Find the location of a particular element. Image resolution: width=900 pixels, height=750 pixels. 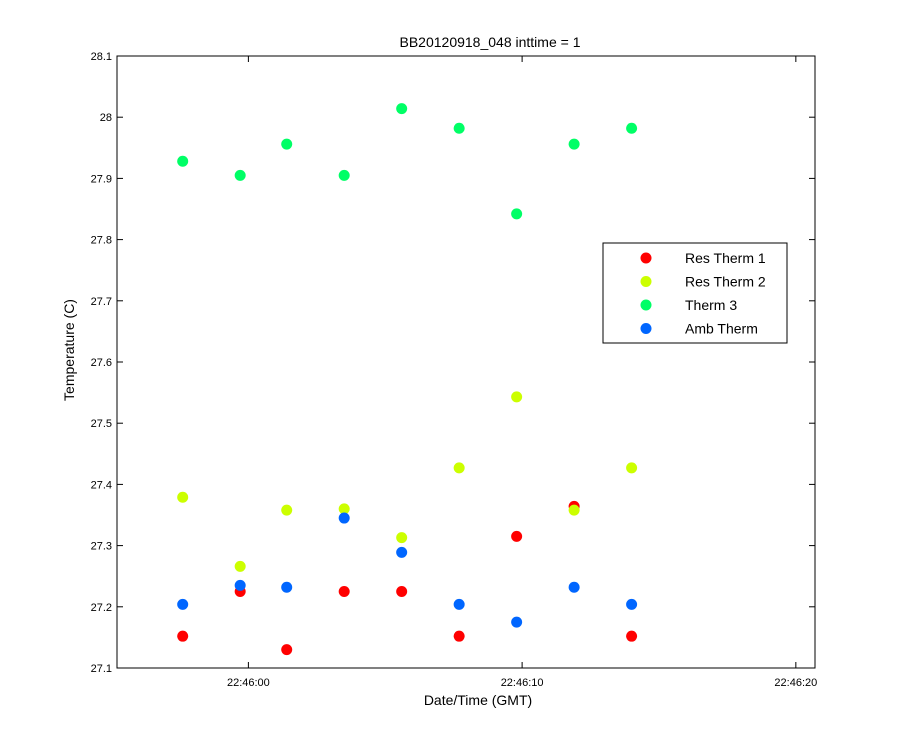

y-tick-label: 27.3 is located at coordinates (101, 547).